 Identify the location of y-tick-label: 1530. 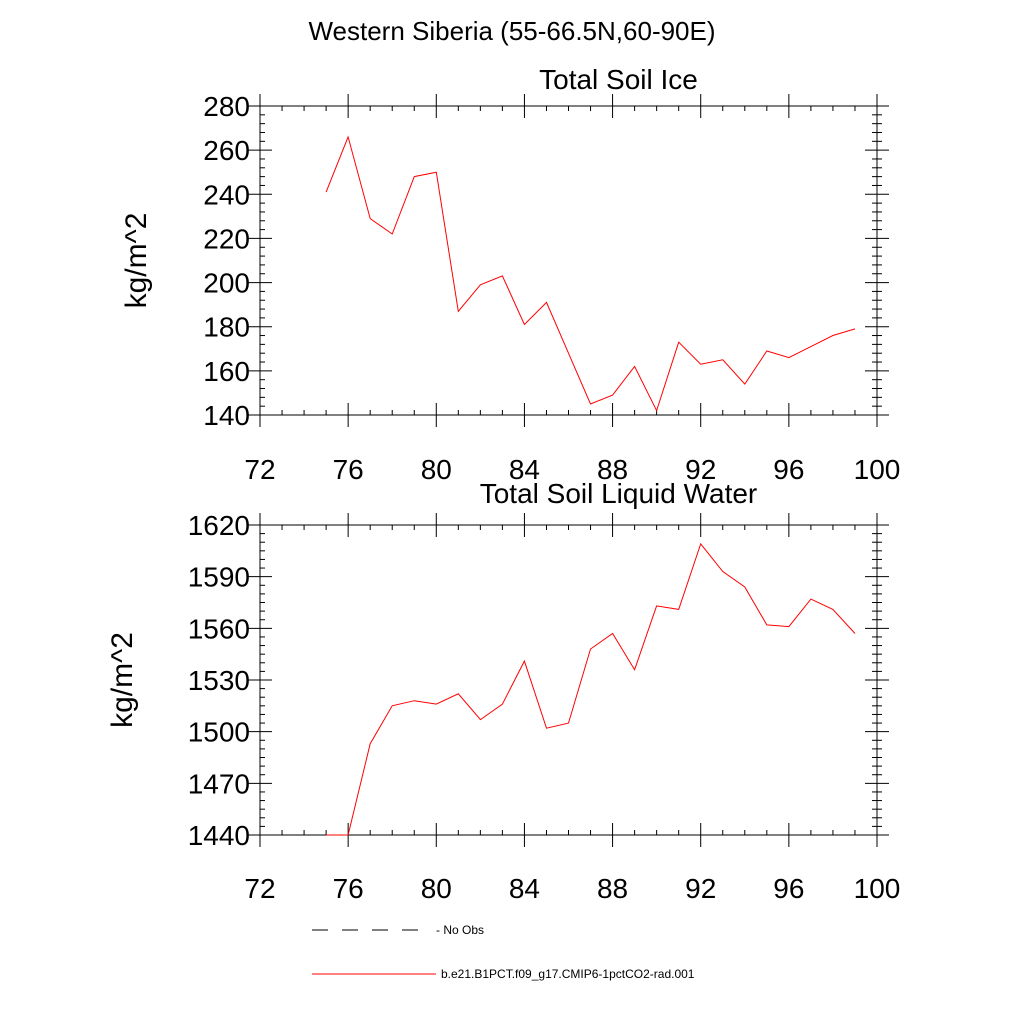
(219, 680).